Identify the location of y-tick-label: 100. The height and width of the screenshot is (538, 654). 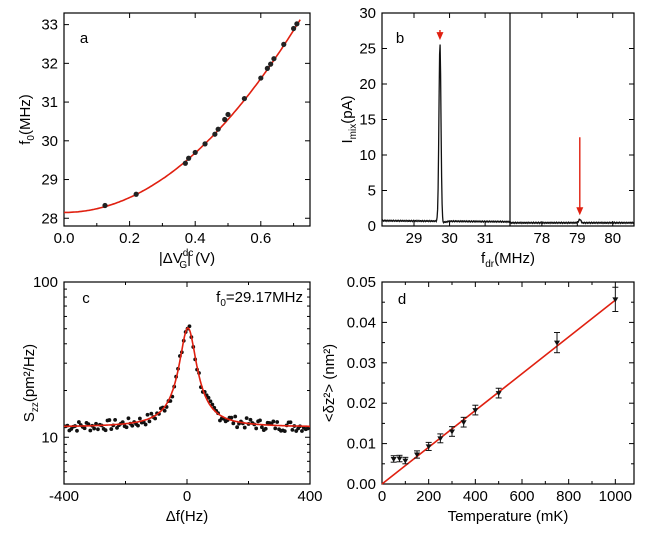
(45, 282).